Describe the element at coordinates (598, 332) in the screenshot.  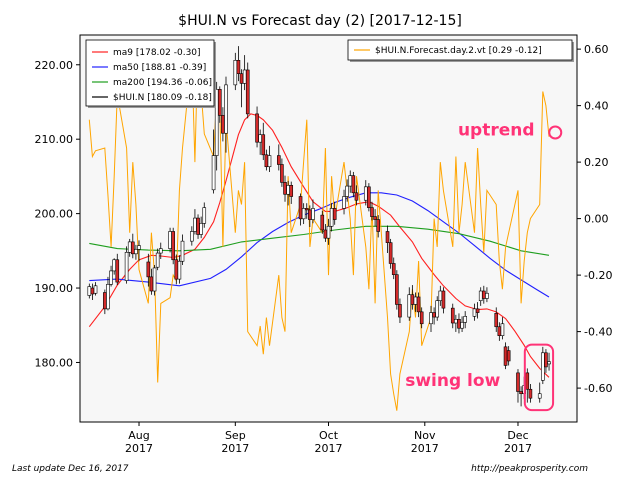
I see `right-tick-label: -0.40` at that location.